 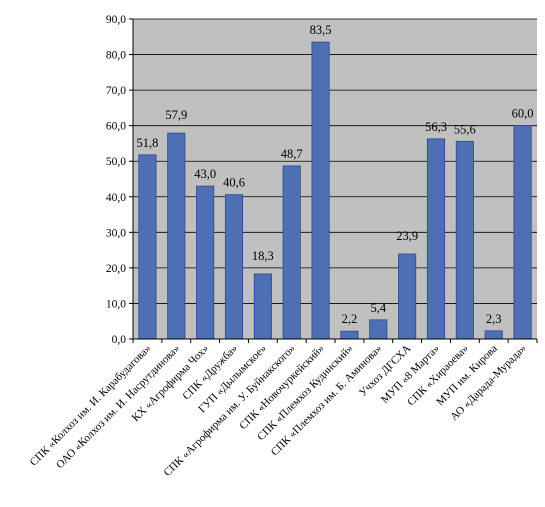 I want to click on y-tick-label: 70,0, so click(x=116, y=91).